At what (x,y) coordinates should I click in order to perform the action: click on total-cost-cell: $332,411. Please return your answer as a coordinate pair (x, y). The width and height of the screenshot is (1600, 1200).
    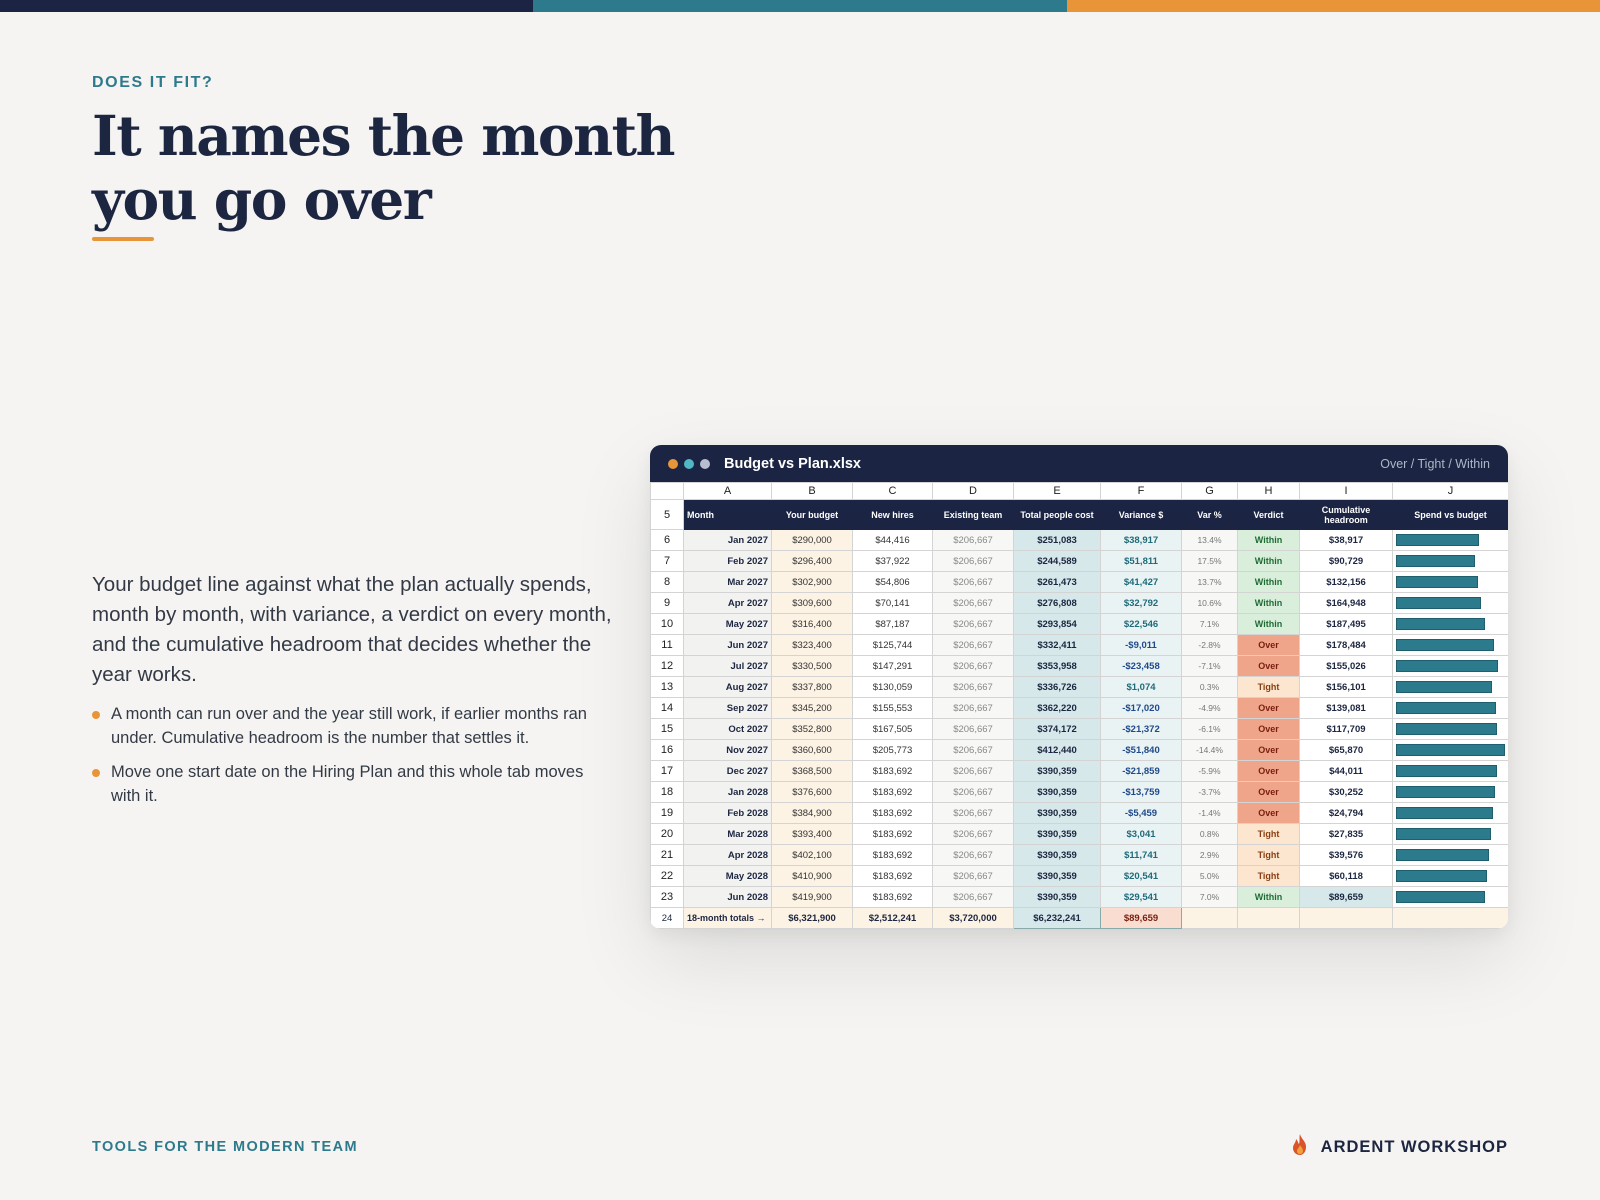
    Looking at the image, I should click on (1057, 645).